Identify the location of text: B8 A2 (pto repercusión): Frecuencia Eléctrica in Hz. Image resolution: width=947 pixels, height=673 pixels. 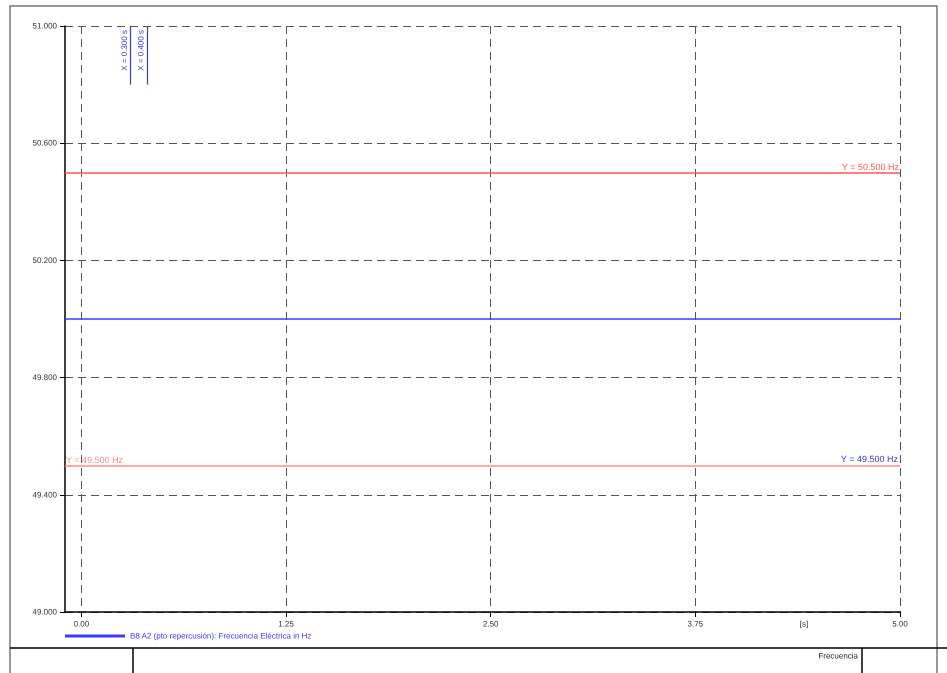
(221, 636).